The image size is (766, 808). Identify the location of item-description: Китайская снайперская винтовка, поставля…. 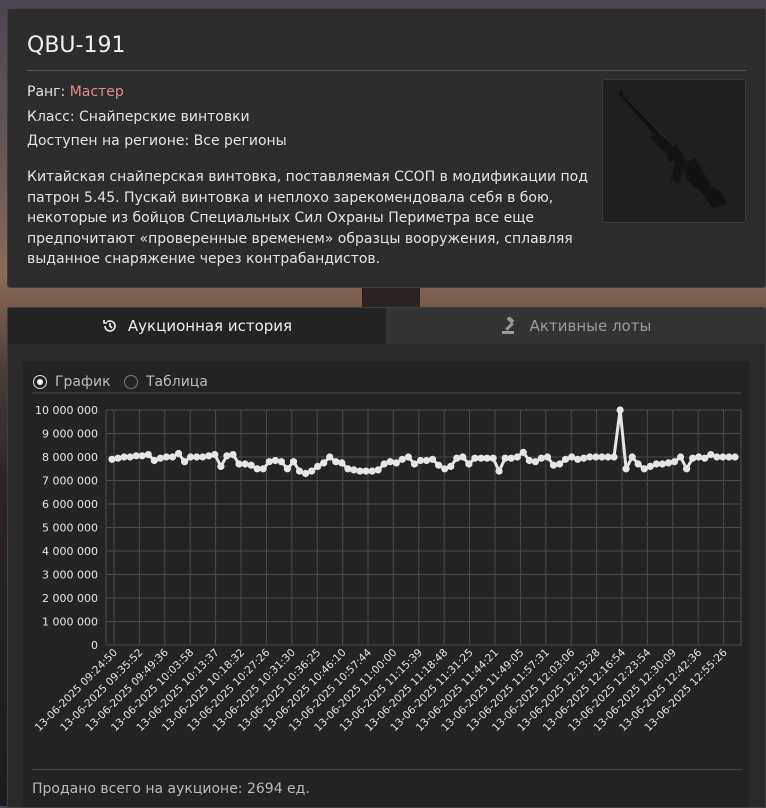
(307, 218).